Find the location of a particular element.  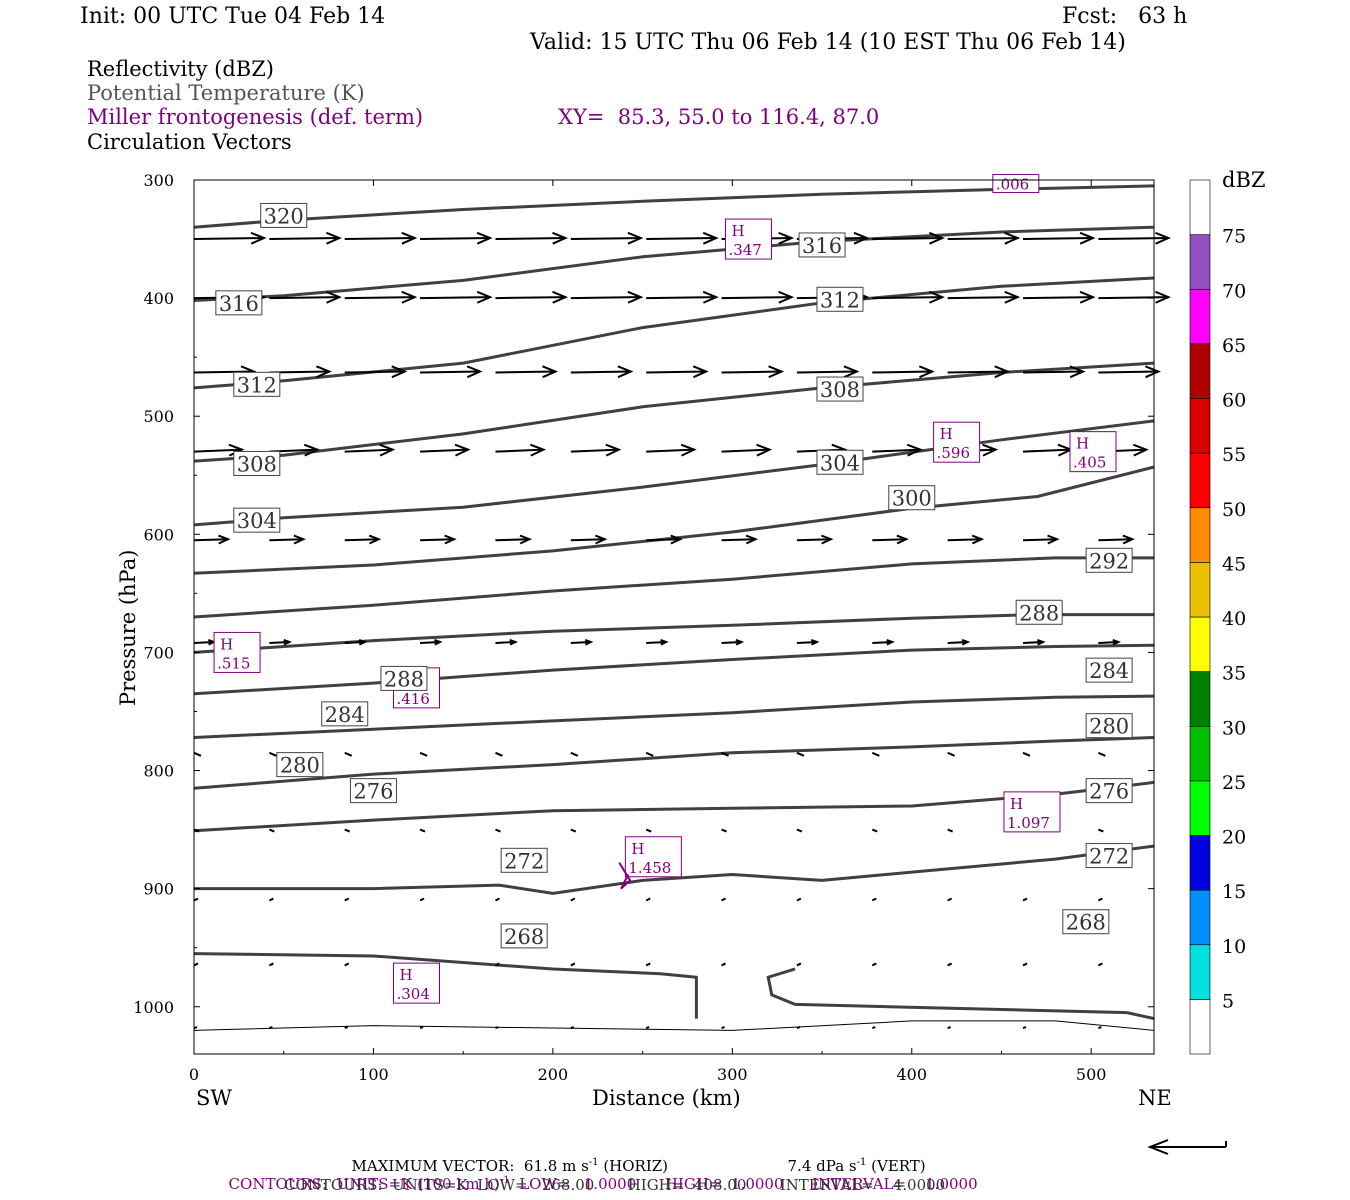

ground-surface-line is located at coordinates (674, 1025).